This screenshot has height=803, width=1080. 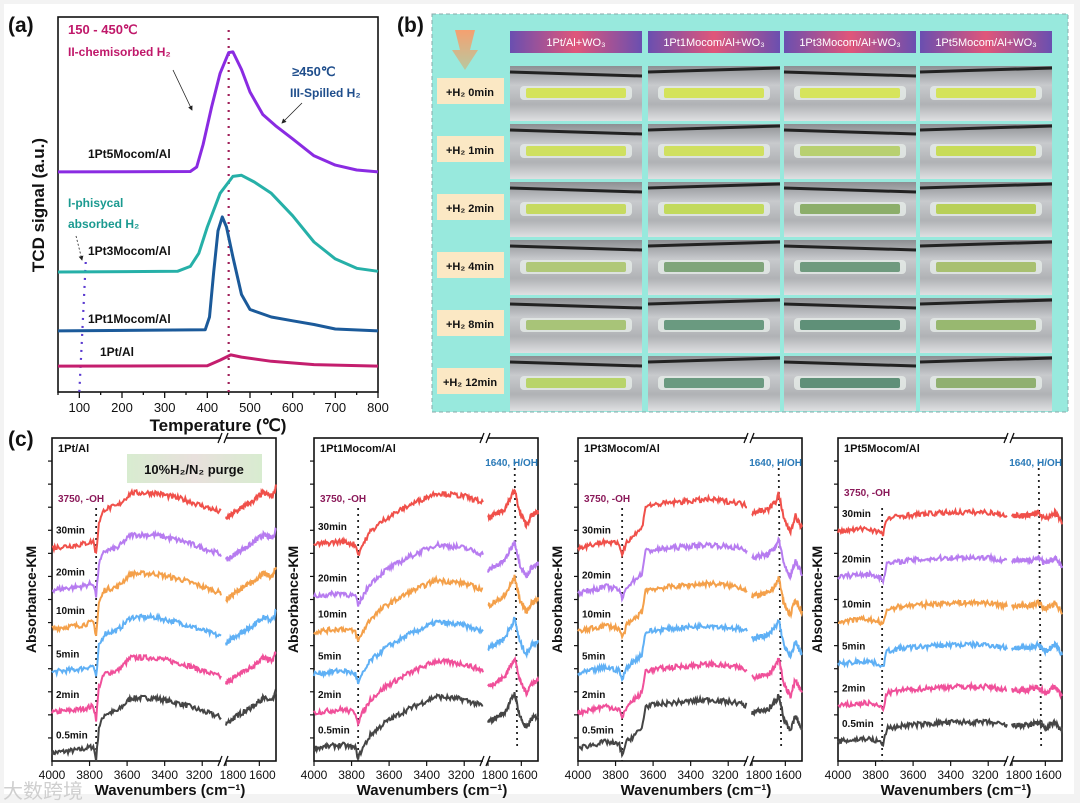 What do you see at coordinates (358, 449) in the screenshot?
I see `subplot-title: 1Pt1Mocom/Al` at bounding box center [358, 449].